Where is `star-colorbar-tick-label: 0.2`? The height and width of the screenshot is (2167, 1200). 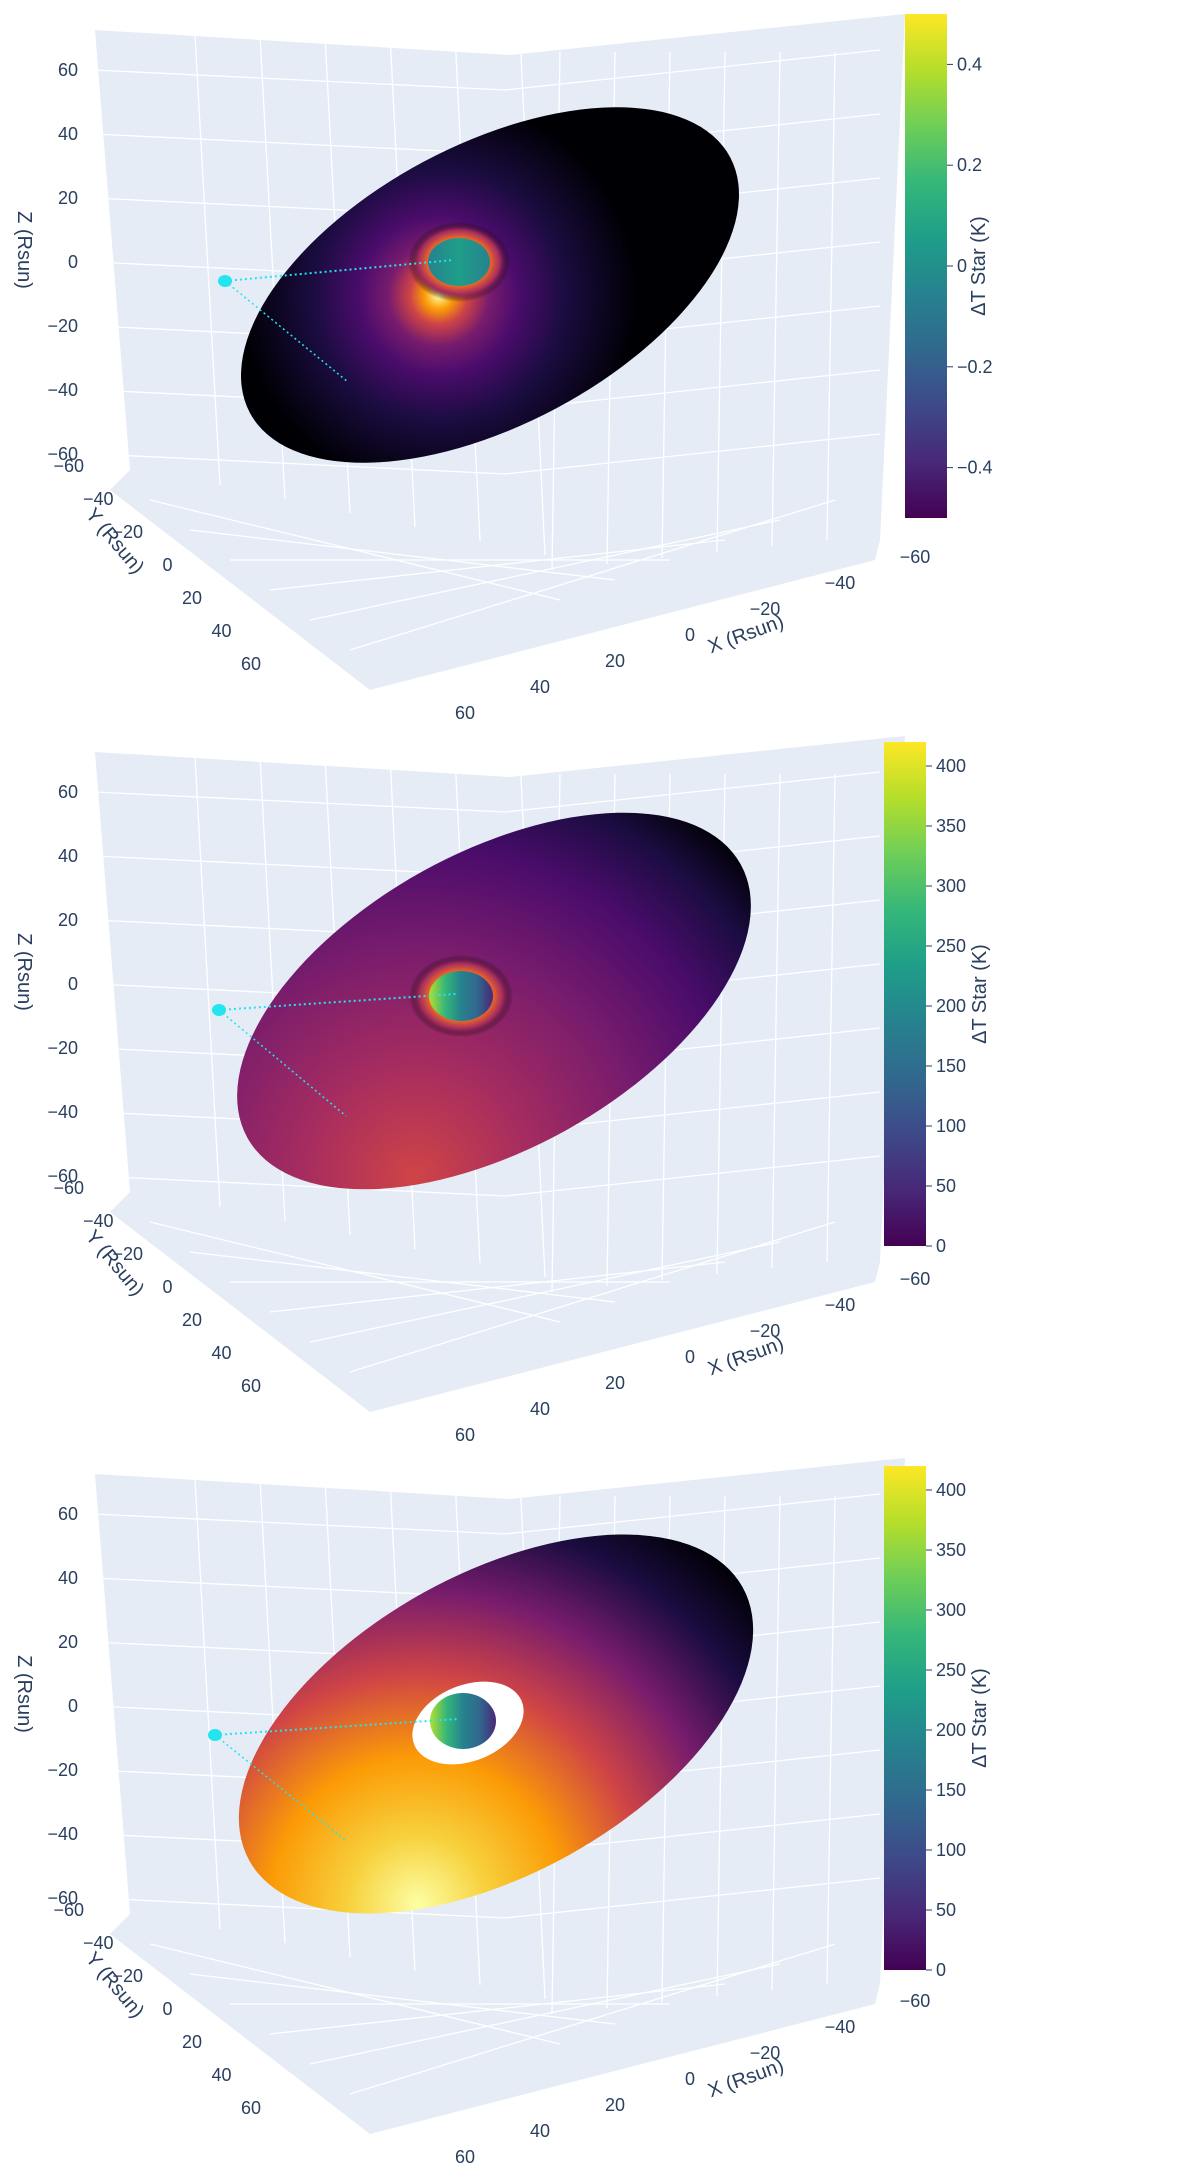 star-colorbar-tick-label: 0.2 is located at coordinates (969, 165).